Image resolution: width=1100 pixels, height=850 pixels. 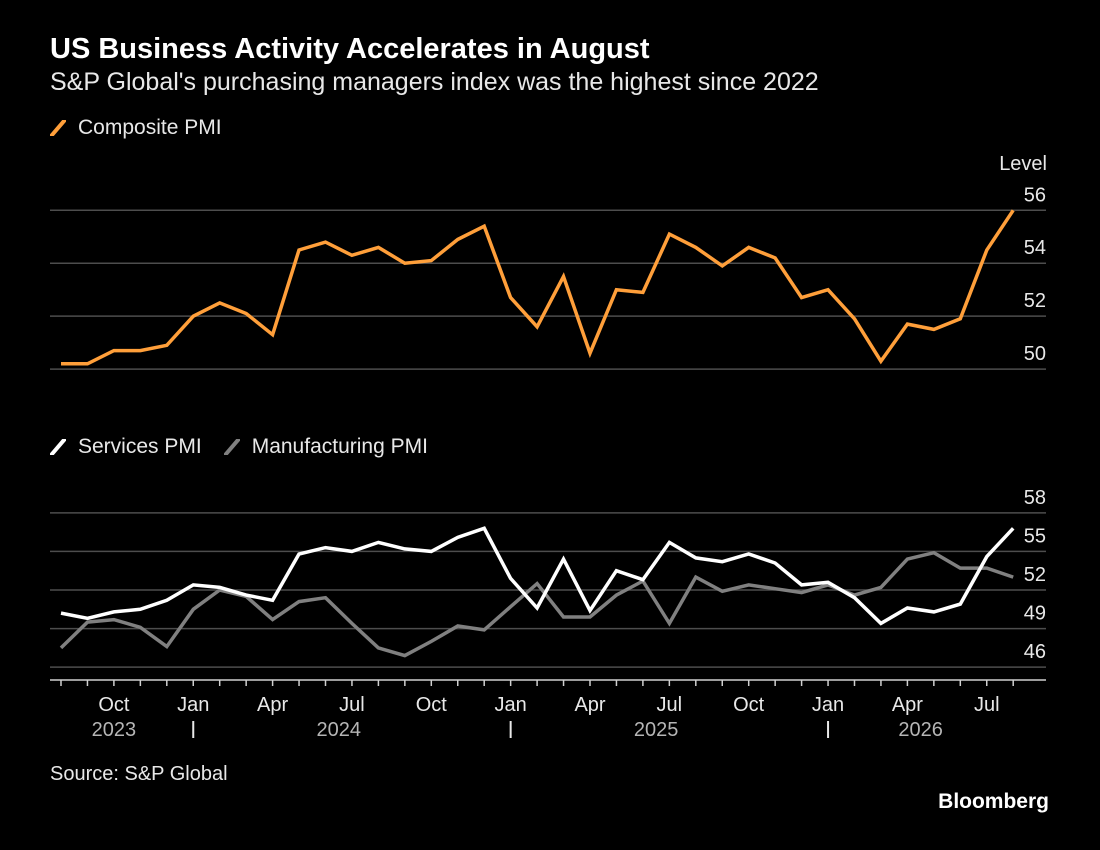 I want to click on legend-label-manufacturing: Manufacturing PMI, so click(x=339, y=446).